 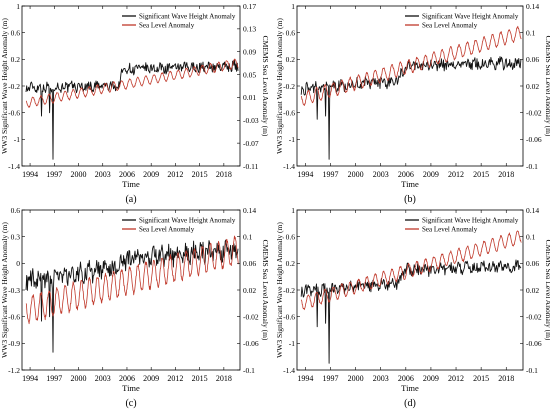 I want to click on y-tick-label-left: 0.3, so click(x=16, y=236).